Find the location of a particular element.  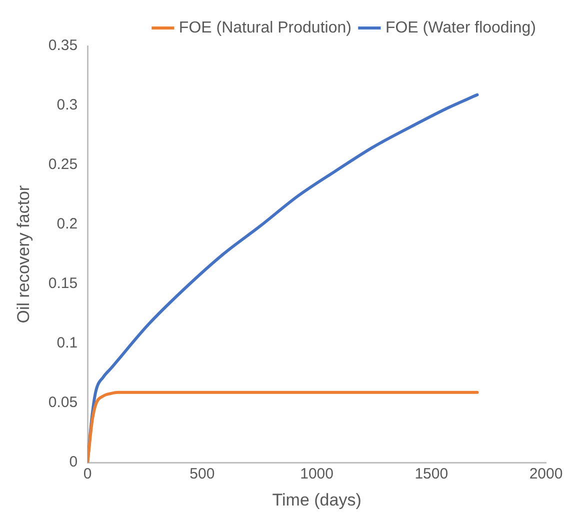

legend-label: FOE (Natural Prodution) is located at coordinates (265, 27).